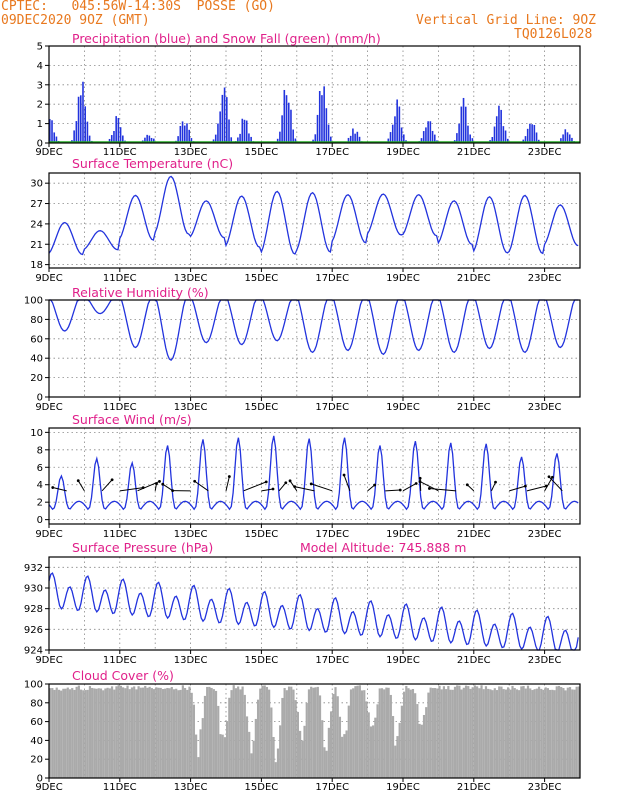 The width and height of the screenshot is (618, 800). Describe the element at coordinates (36, 378) in the screenshot. I see `ytick-label: 20` at that location.